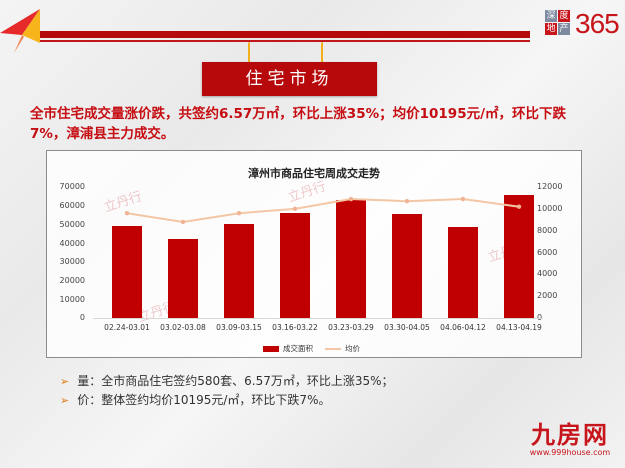  What do you see at coordinates (519, 327) in the screenshot?
I see `x-tick-label: 04.13-04.19` at bounding box center [519, 327].